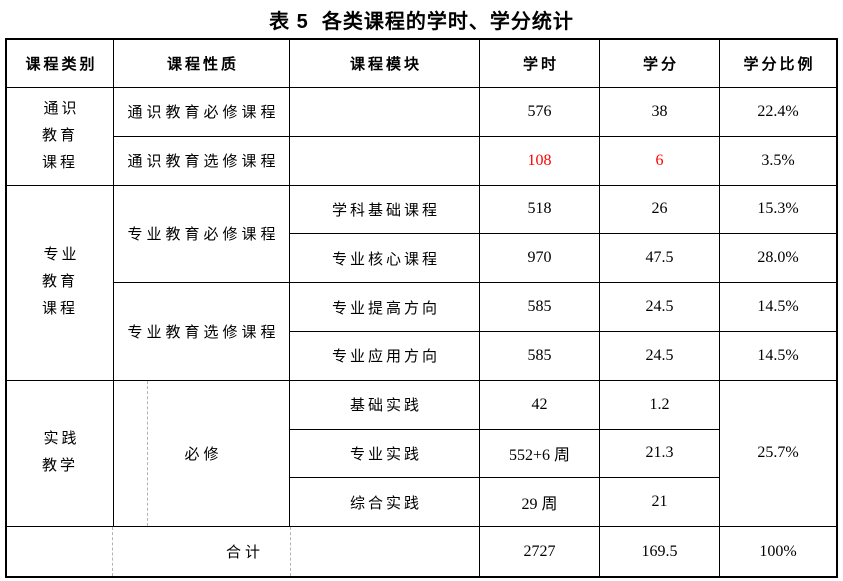  I want to click on total-label: 合计, so click(244, 553).